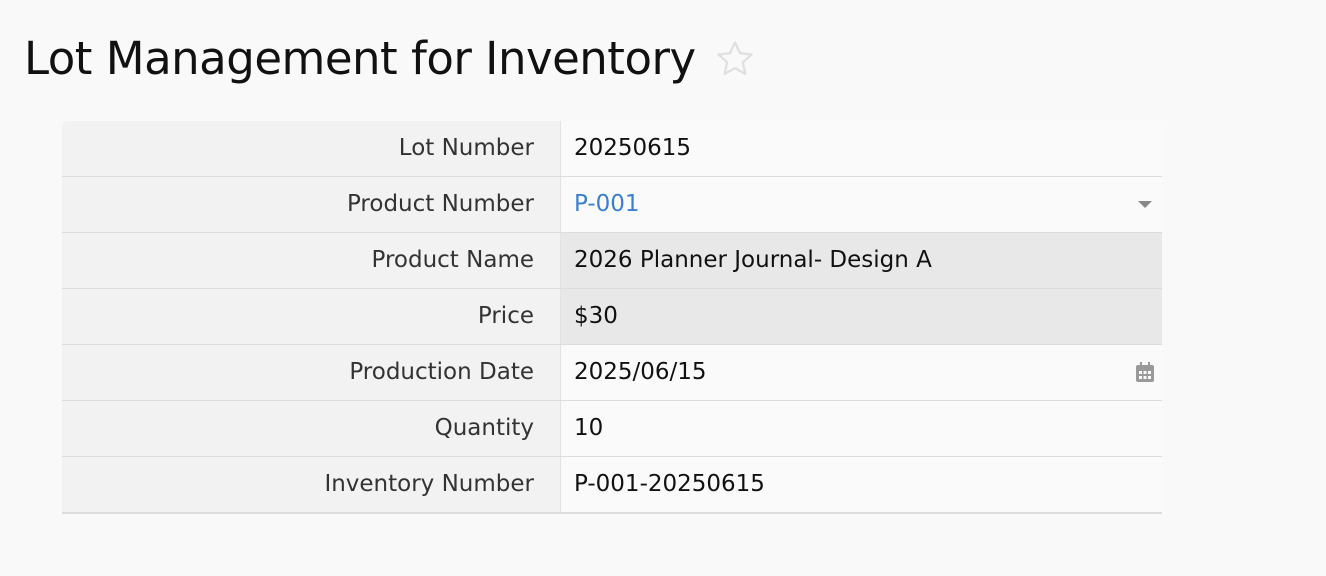  I want to click on chevron-down-icon, so click(1145, 204).